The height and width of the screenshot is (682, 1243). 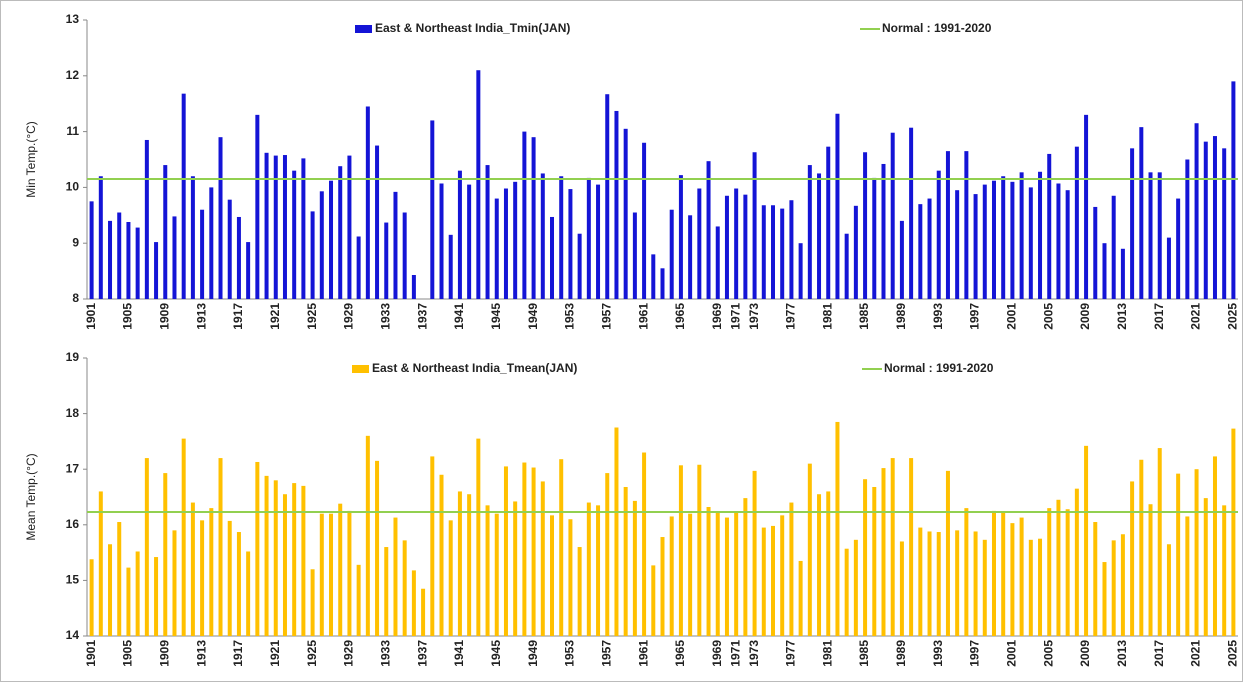 I want to click on x-tick-label: 2017, so click(x=1159, y=653).